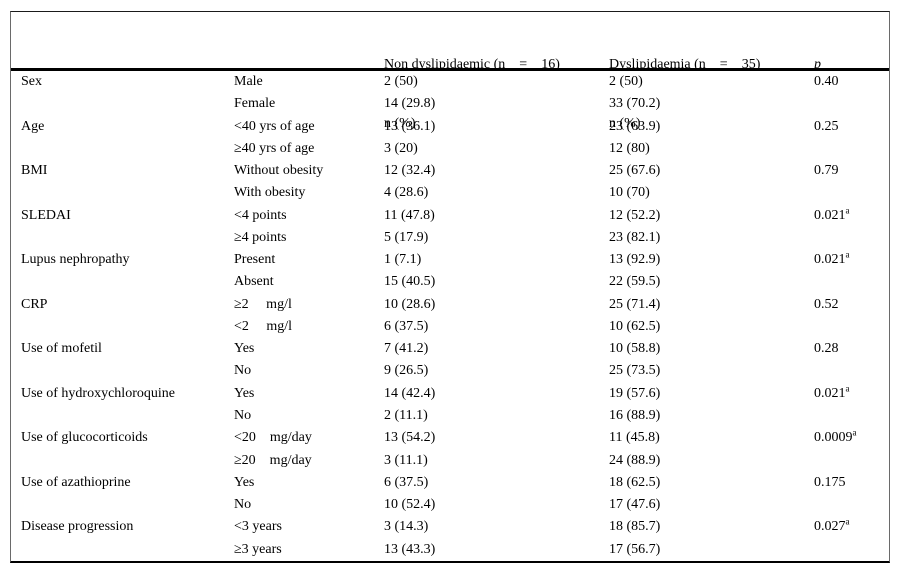  I want to click on header-non-dyslipidaemic-npct: n (%), so click(400, 123).